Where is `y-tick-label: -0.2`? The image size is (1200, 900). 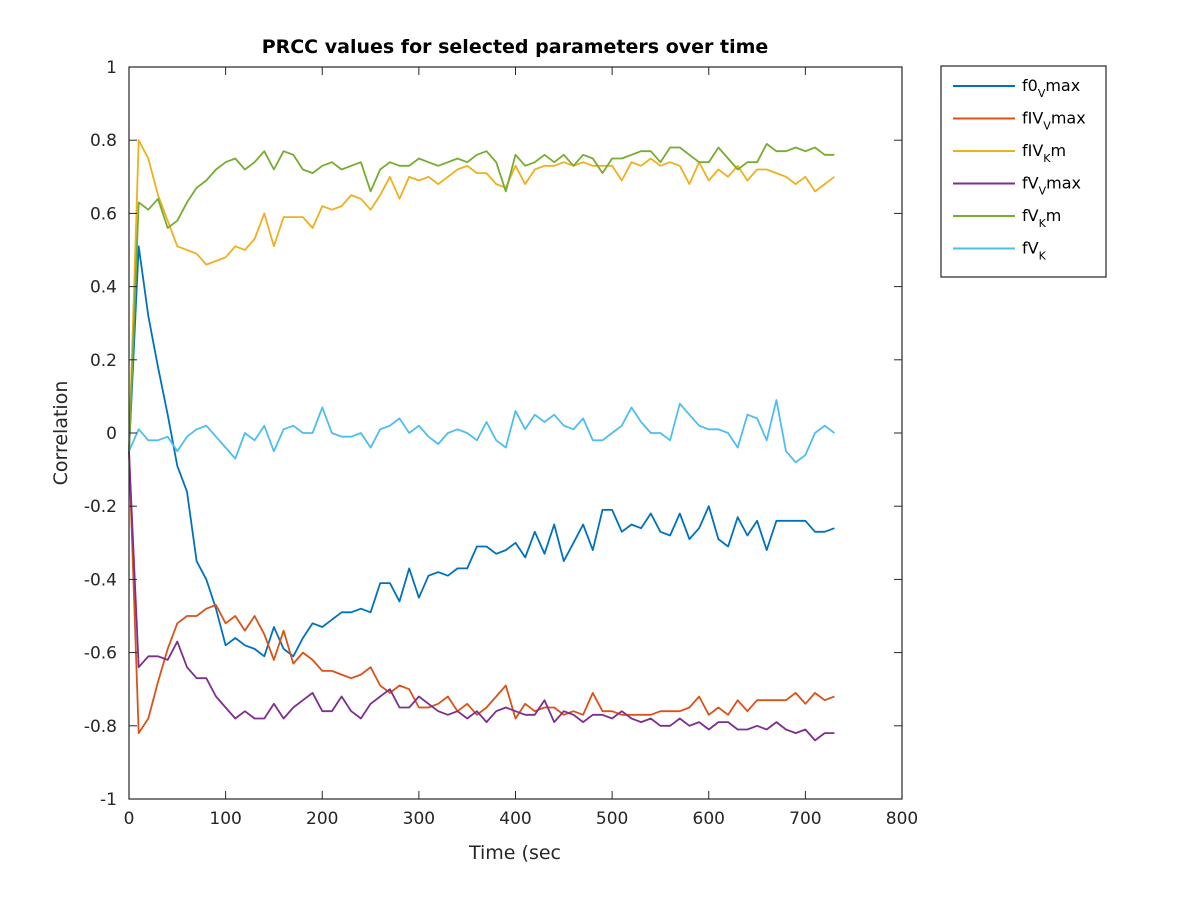 y-tick-label: -0.2 is located at coordinates (100, 507).